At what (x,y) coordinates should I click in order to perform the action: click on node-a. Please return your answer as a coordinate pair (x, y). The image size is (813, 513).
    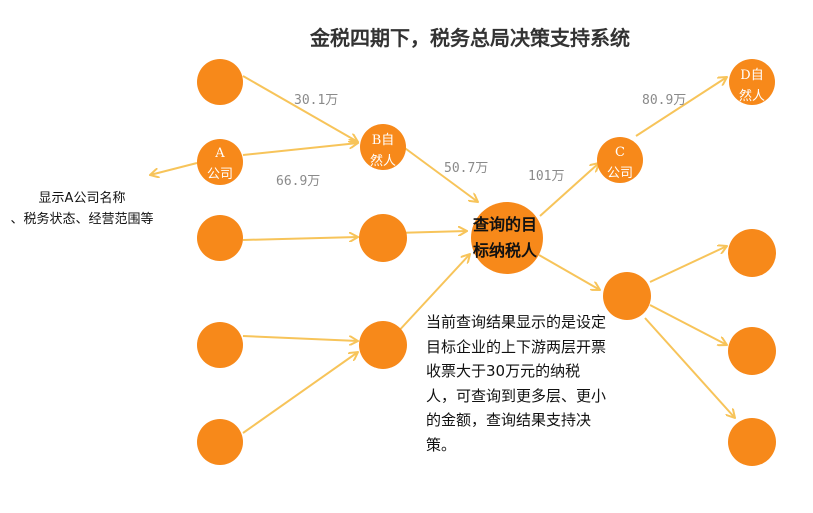
    Looking at the image, I should click on (220, 162).